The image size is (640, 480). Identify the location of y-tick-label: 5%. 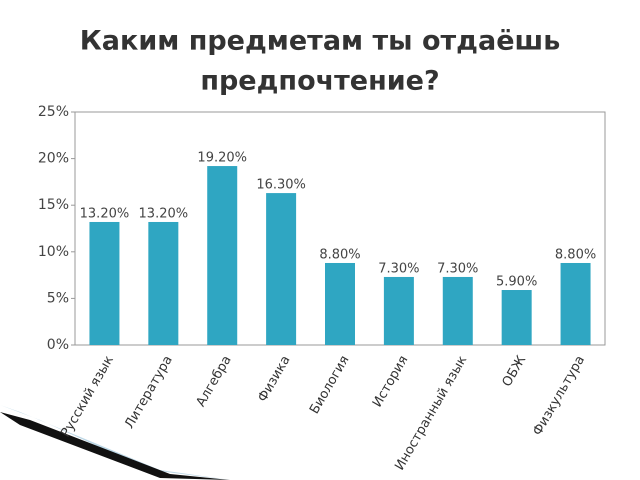
(58, 298).